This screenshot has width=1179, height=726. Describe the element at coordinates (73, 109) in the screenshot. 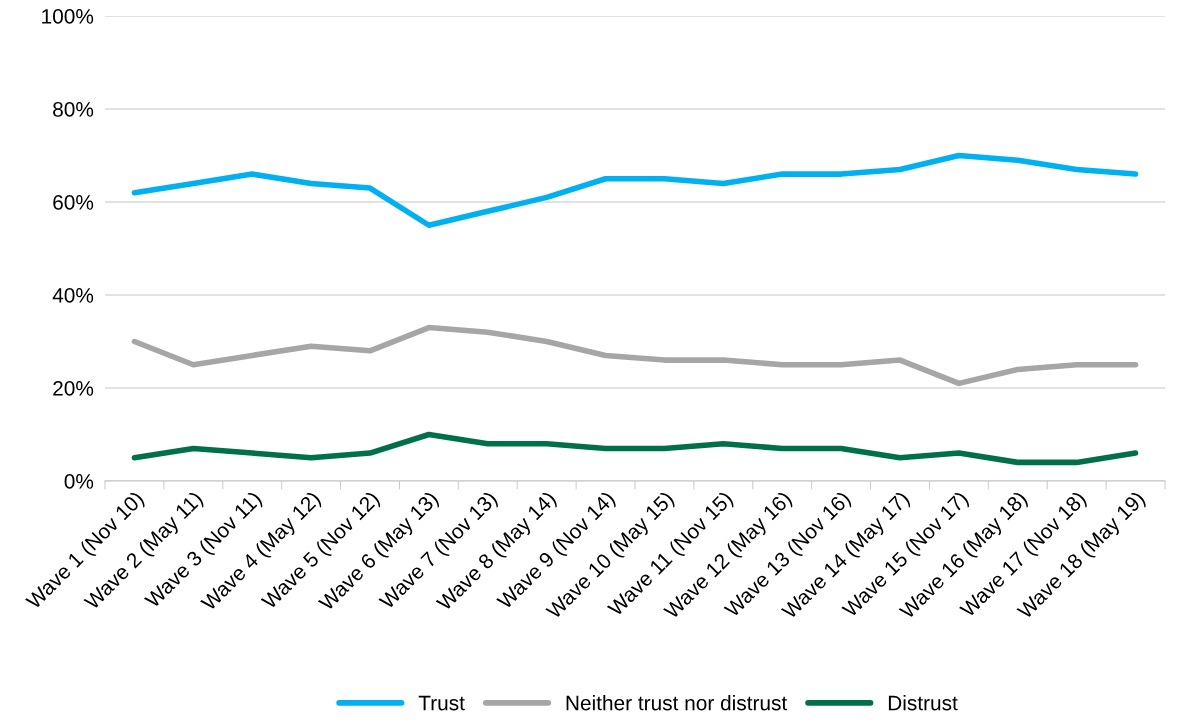

I see `y-tick-label: 80%` at that location.